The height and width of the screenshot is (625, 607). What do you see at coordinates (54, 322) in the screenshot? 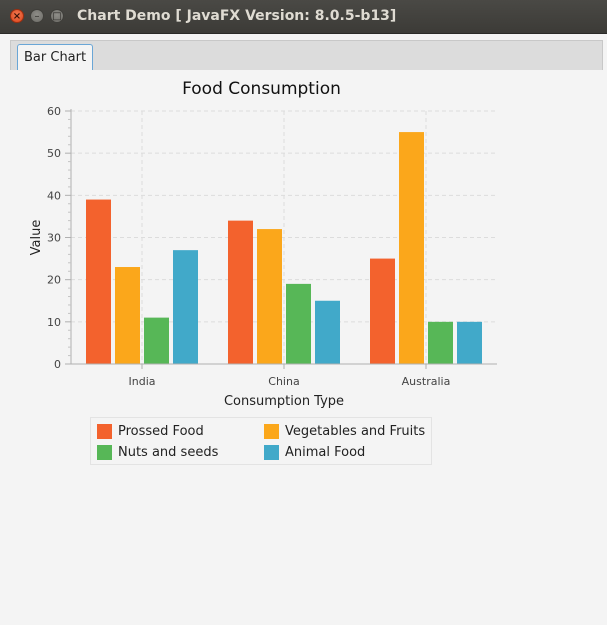
I see `y-tick-label: 10` at bounding box center [54, 322].